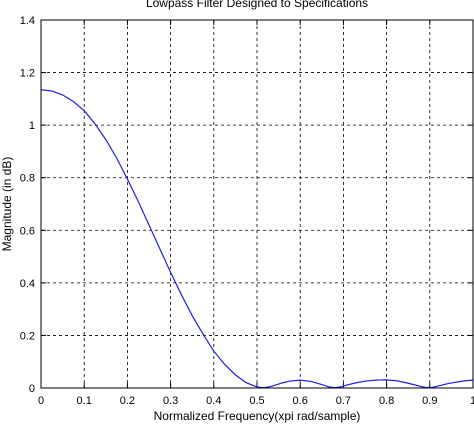 The width and height of the screenshot is (474, 428). I want to click on x-tick-label: 0.3, so click(170, 401).